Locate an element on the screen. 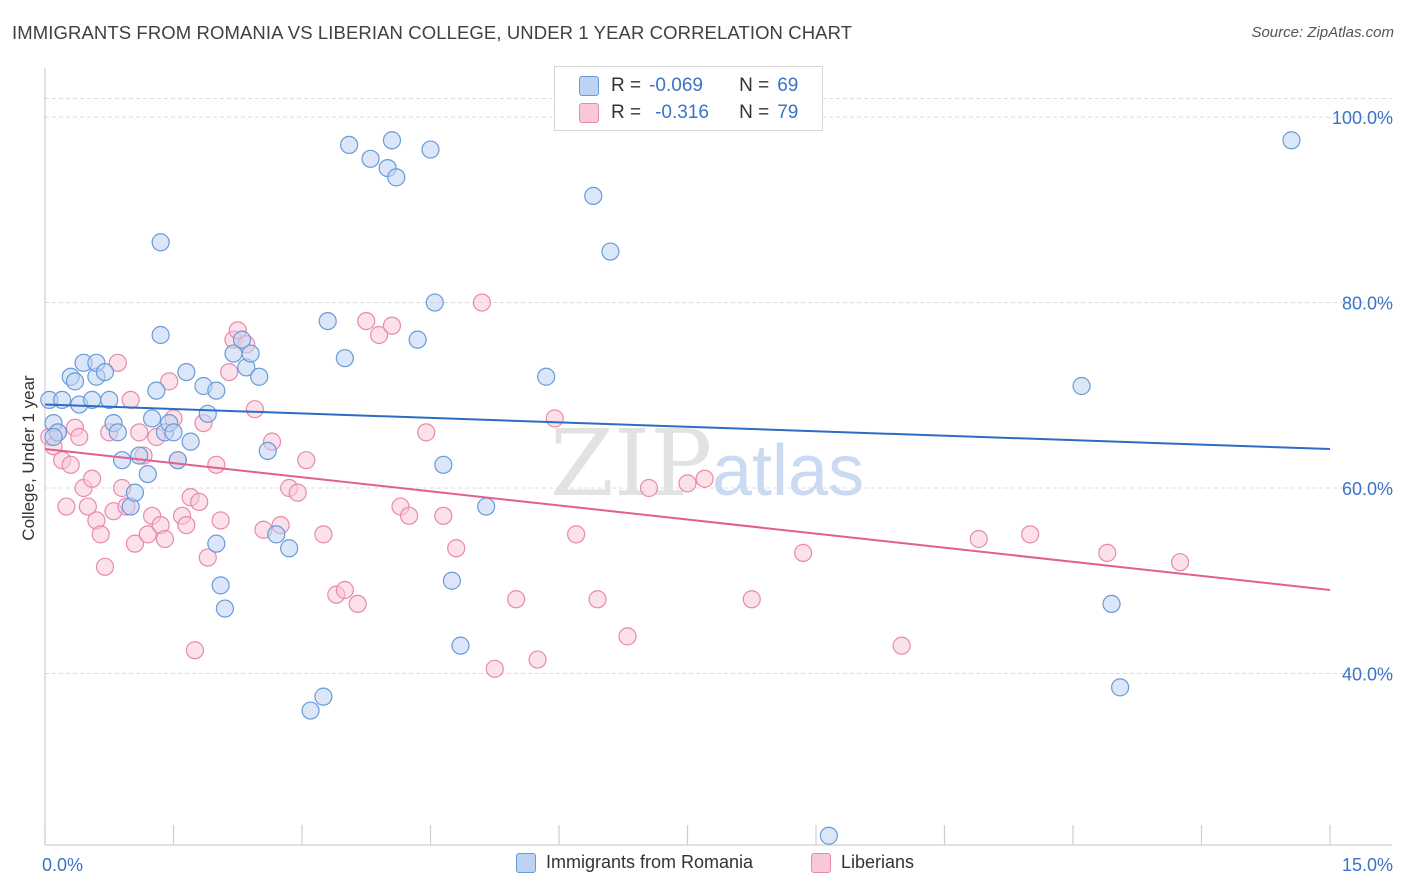 The height and width of the screenshot is (892, 1406). legend-r-value: -0.316 is located at coordinates (682, 112).